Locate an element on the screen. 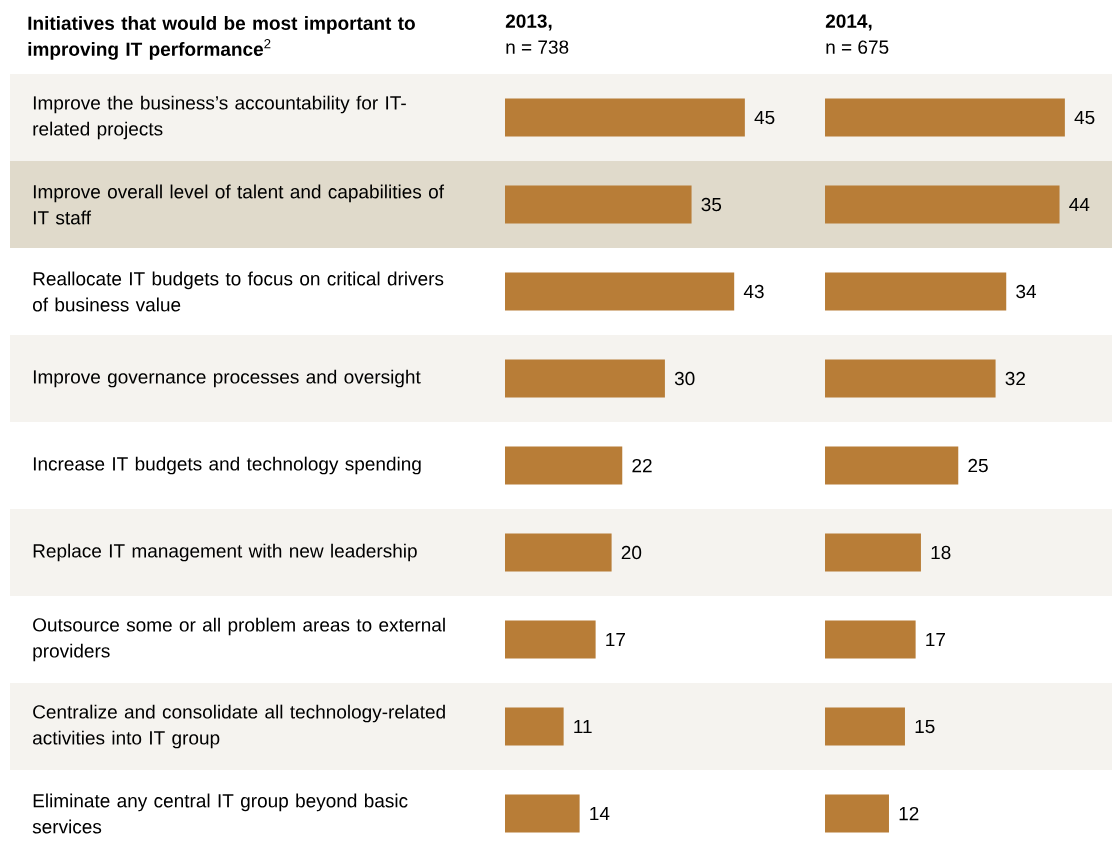  chart-subtitle: n = 675 is located at coordinates (857, 47).